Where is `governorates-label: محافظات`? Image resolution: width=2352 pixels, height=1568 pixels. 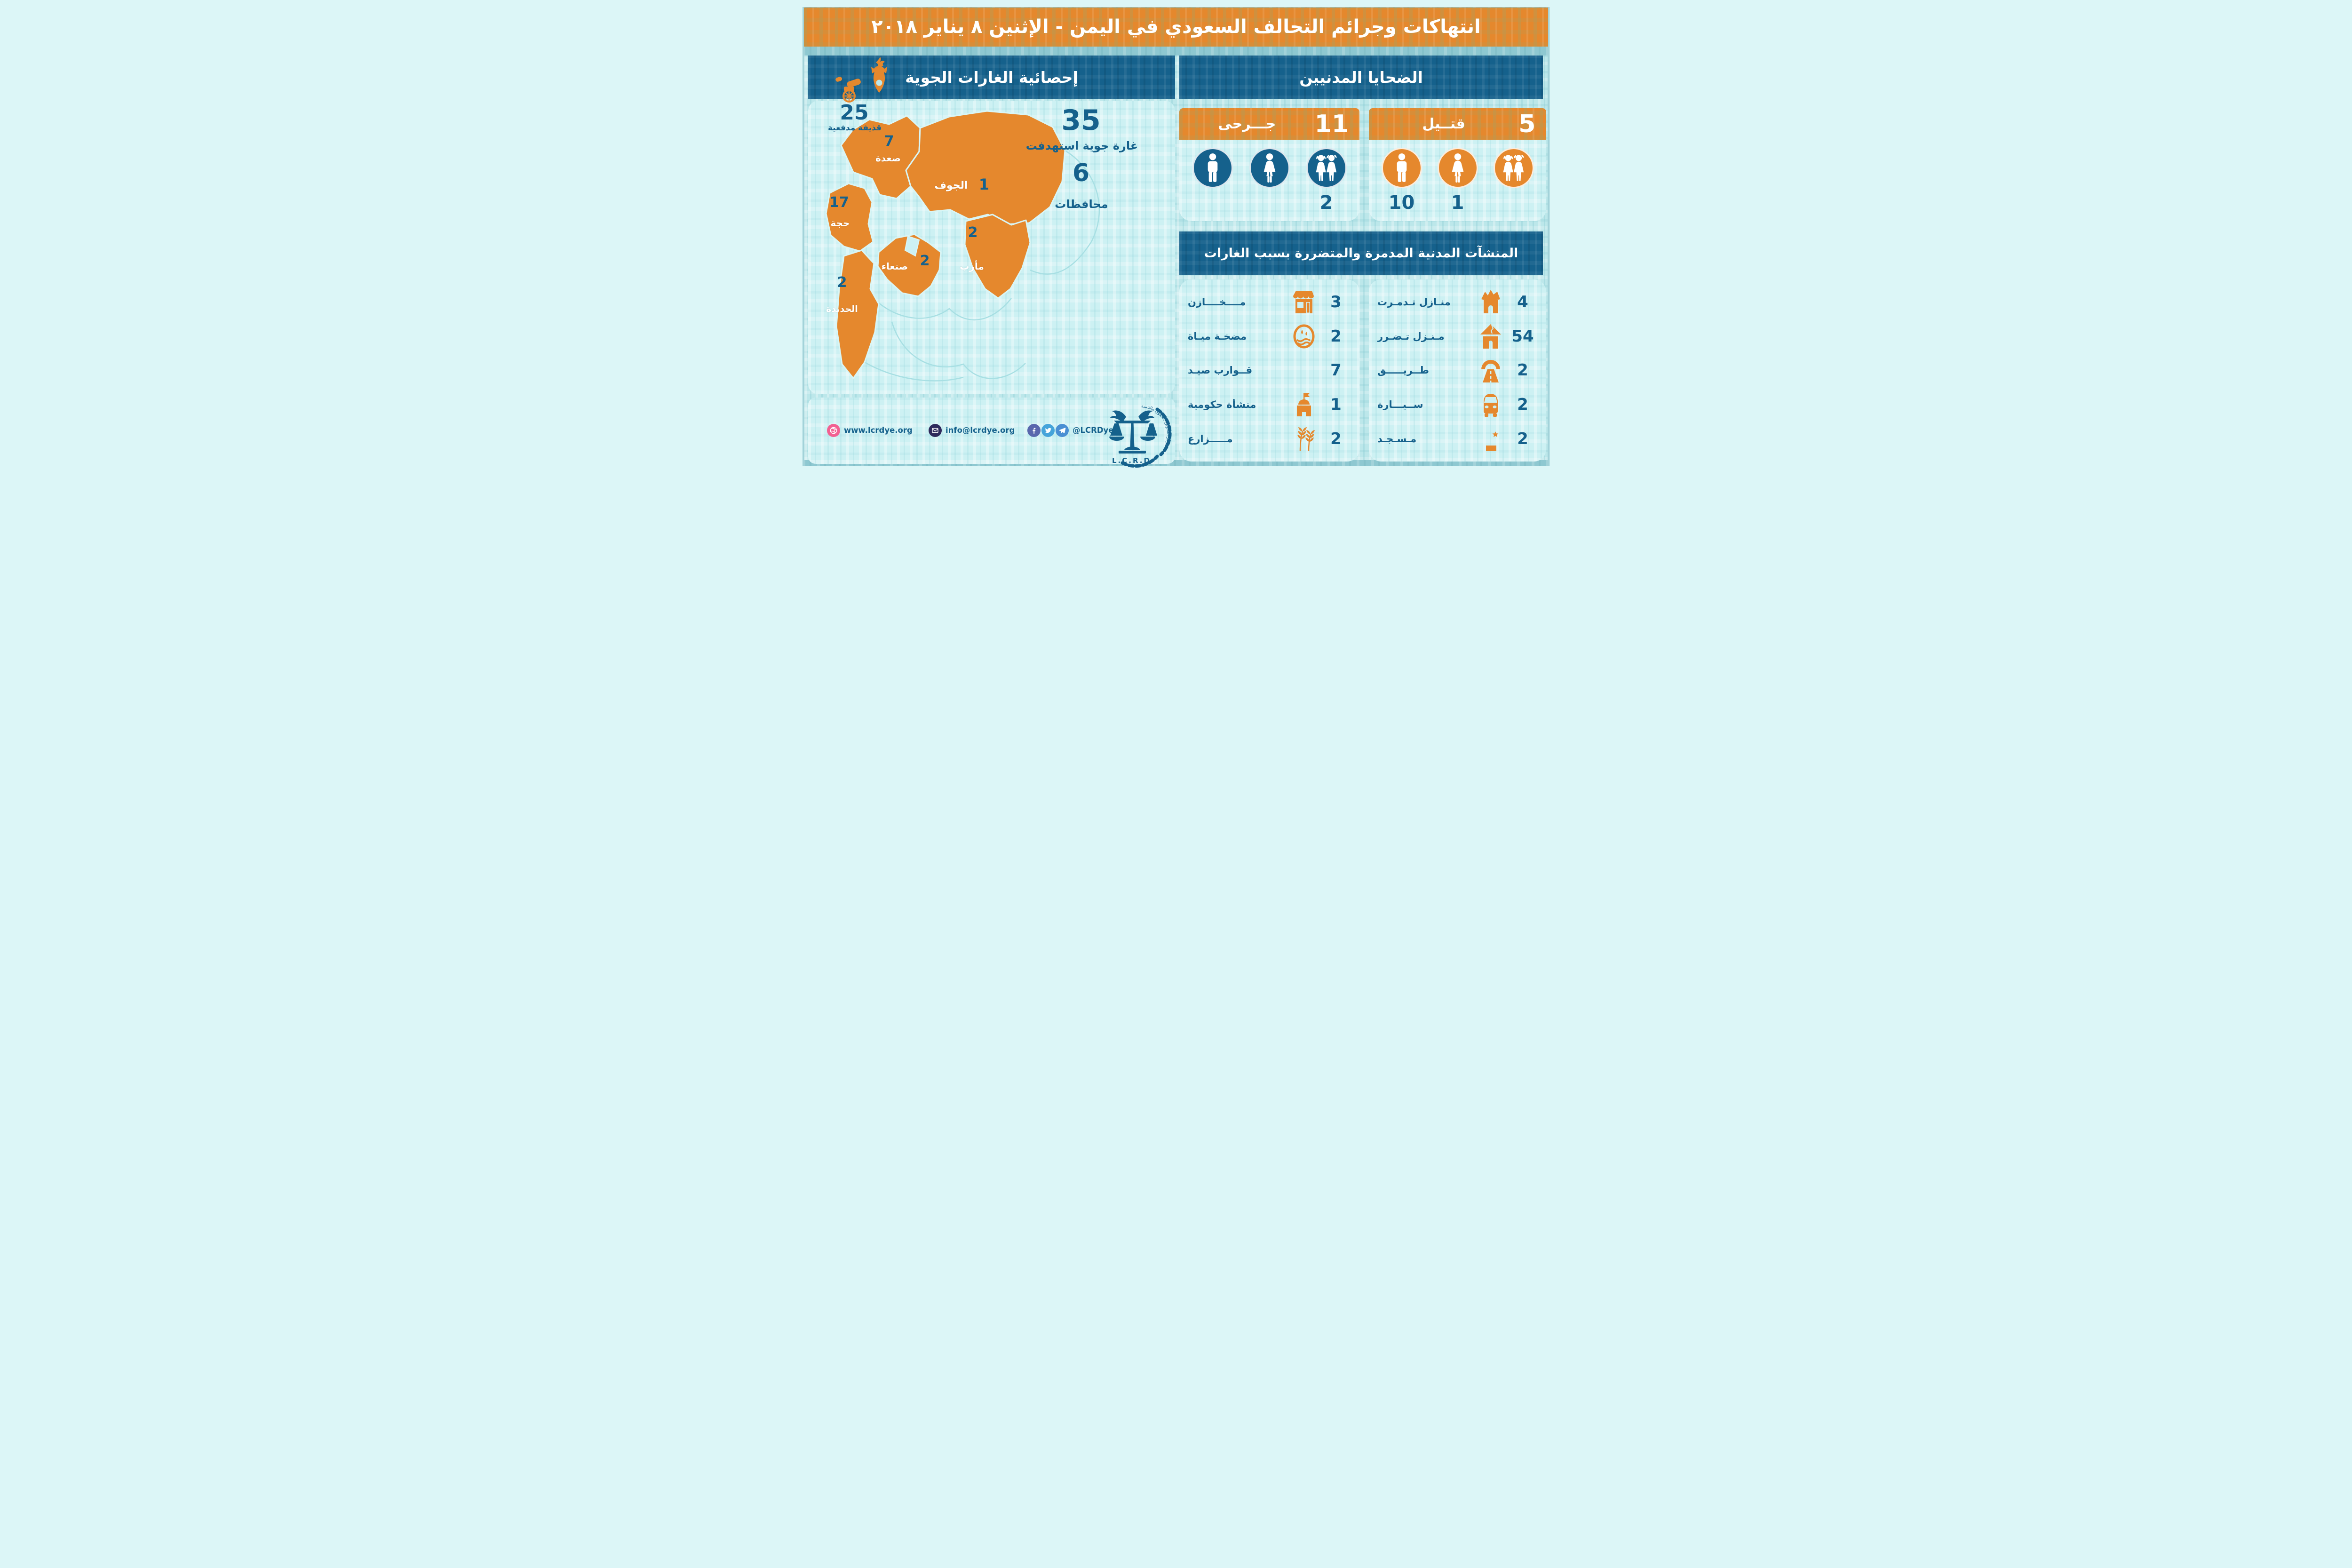
governorates-label: محافظات is located at coordinates (1081, 204).